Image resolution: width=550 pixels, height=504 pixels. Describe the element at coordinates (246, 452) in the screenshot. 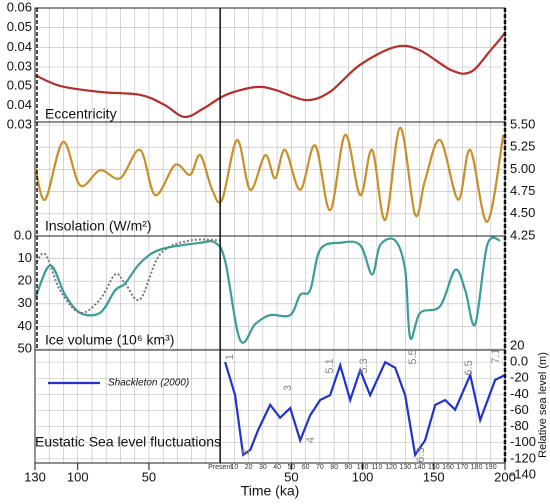

I see `stage-label: 2` at that location.